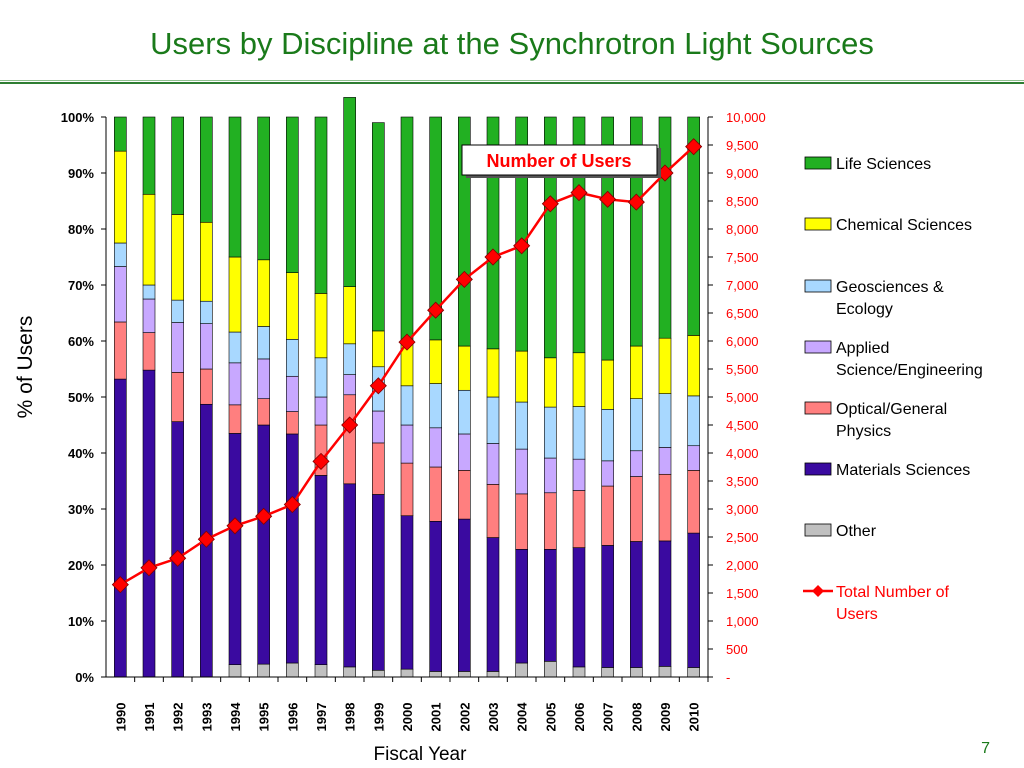 Image resolution: width=1024 pixels, height=768 pixels. I want to click on y-axis-title: % of Users, so click(25, 367).